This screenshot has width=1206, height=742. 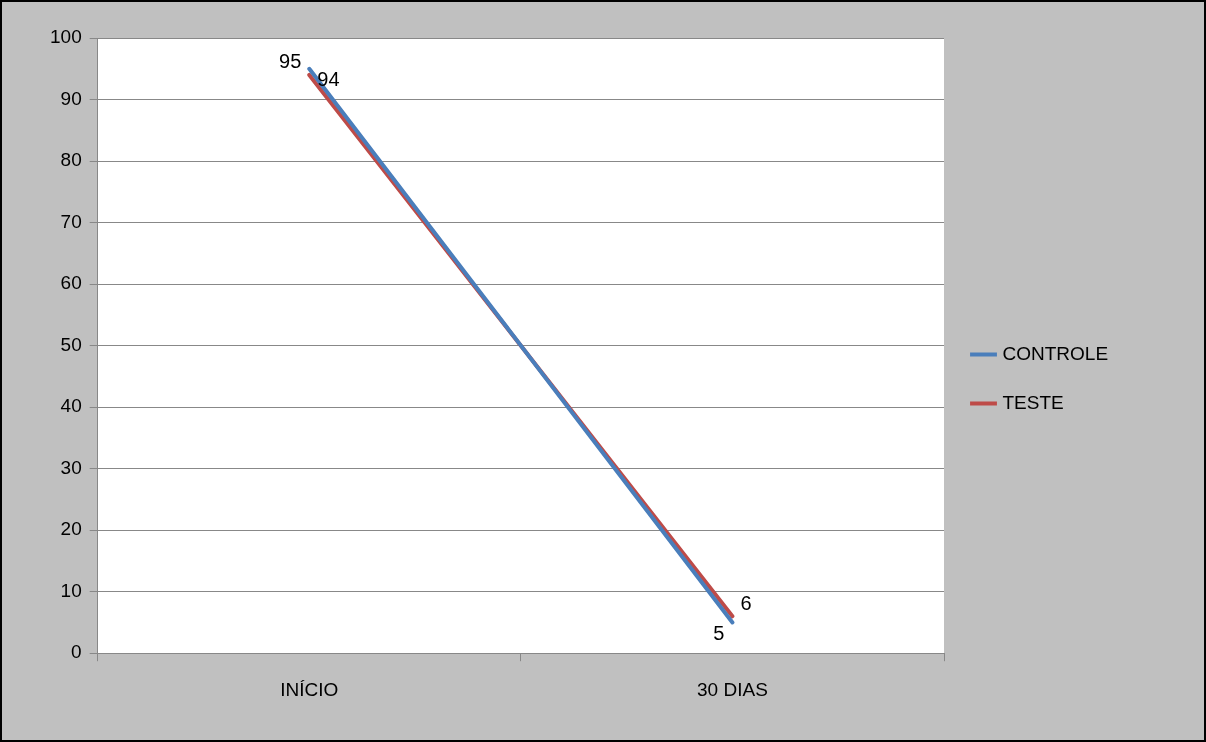 What do you see at coordinates (71, 406) in the screenshot?
I see `y-tick-label: 40` at bounding box center [71, 406].